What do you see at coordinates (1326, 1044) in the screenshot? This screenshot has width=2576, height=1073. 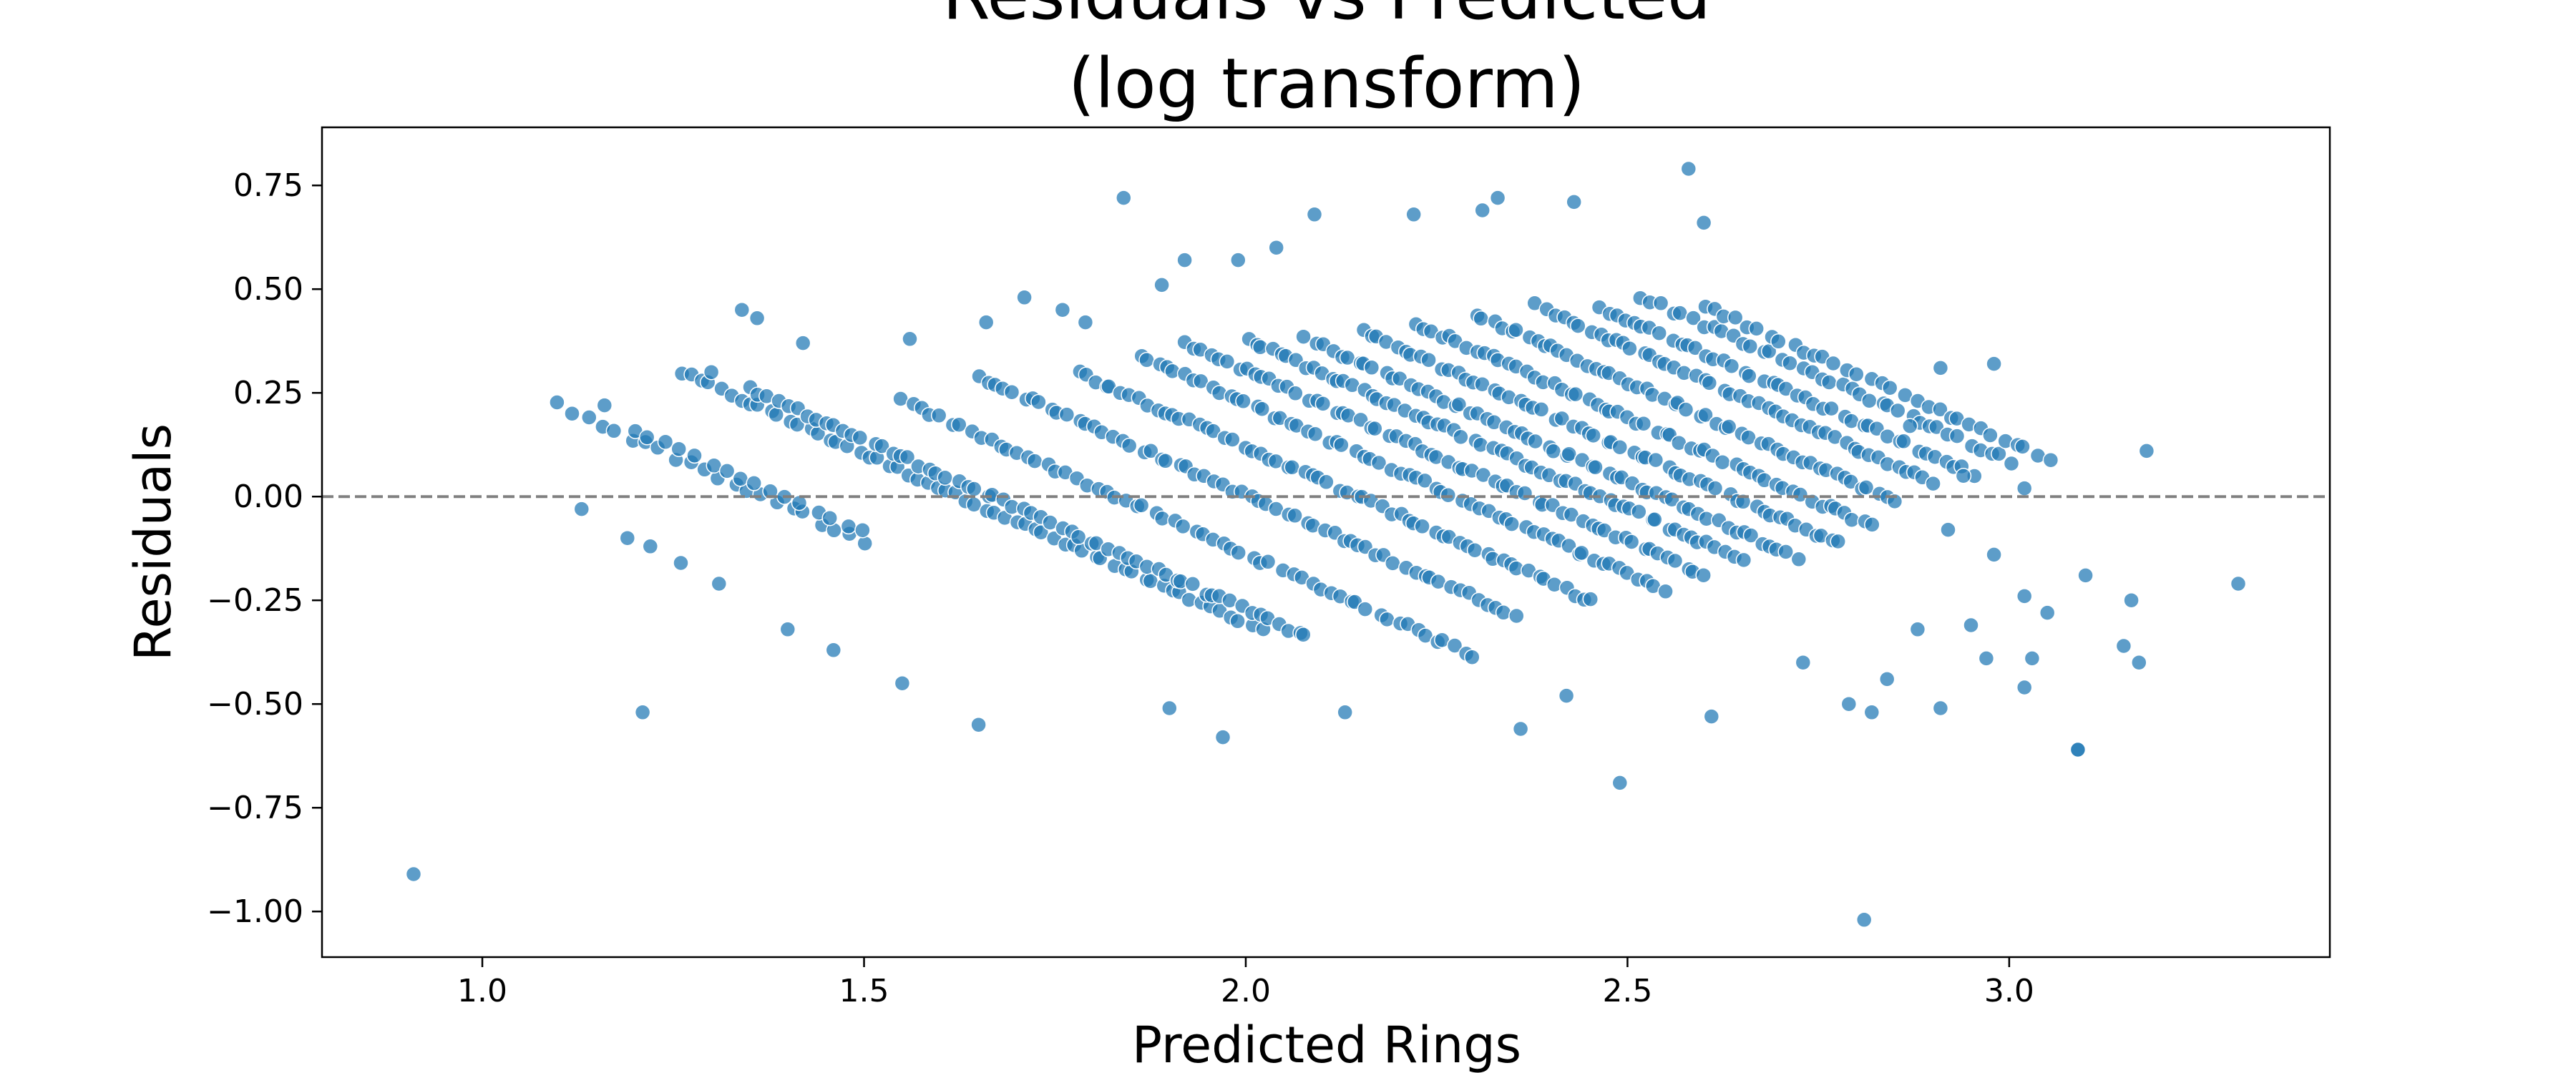 I see `x-axis-label: Predicted Rings` at bounding box center [1326, 1044].